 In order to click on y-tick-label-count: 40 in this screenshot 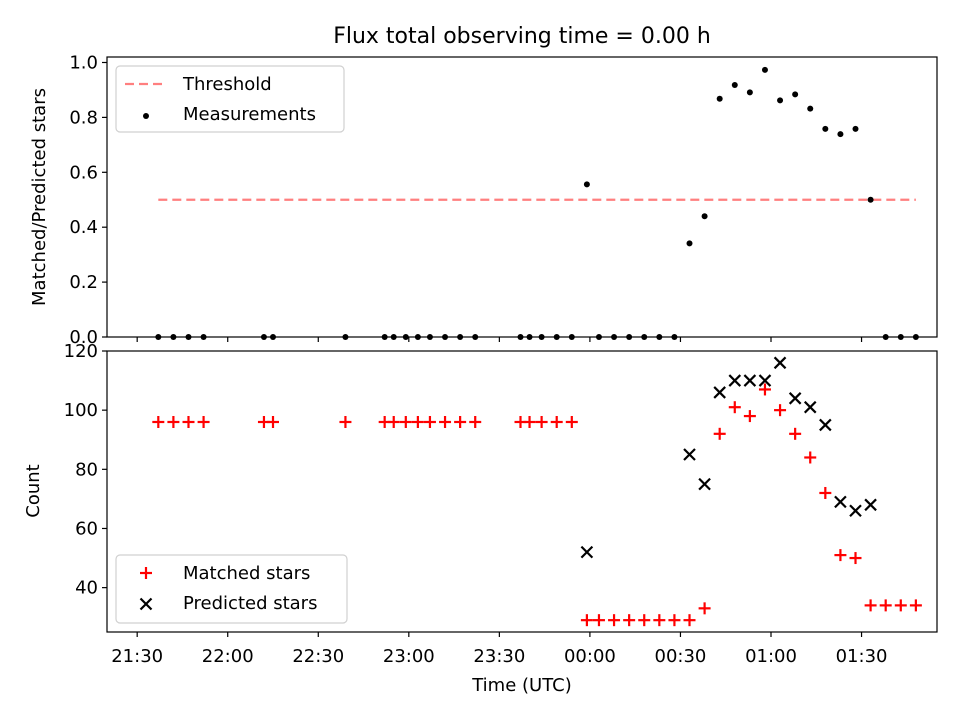, I will do `click(86, 588)`.